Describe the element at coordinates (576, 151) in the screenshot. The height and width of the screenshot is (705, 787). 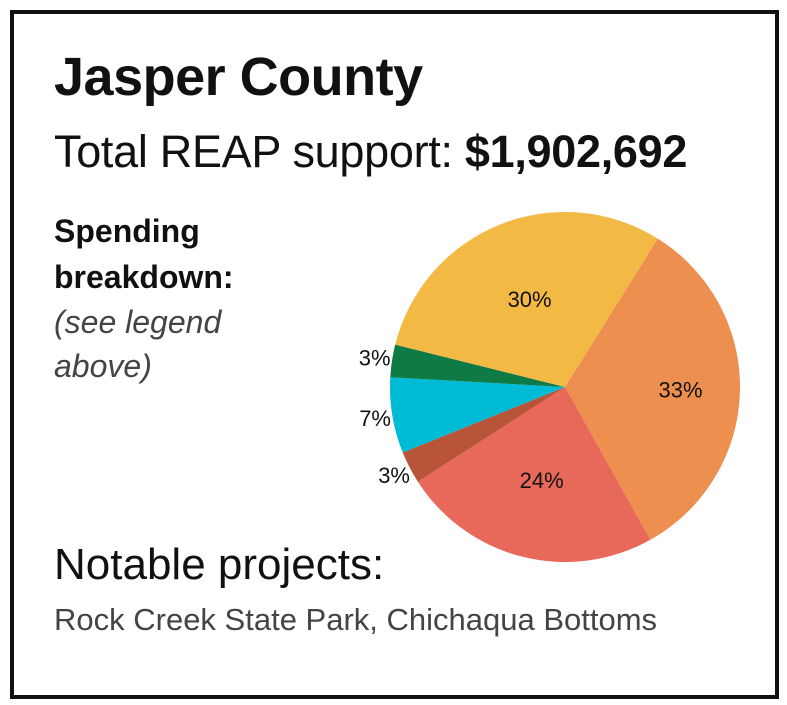
I see `support-amount: $1,902,692` at that location.